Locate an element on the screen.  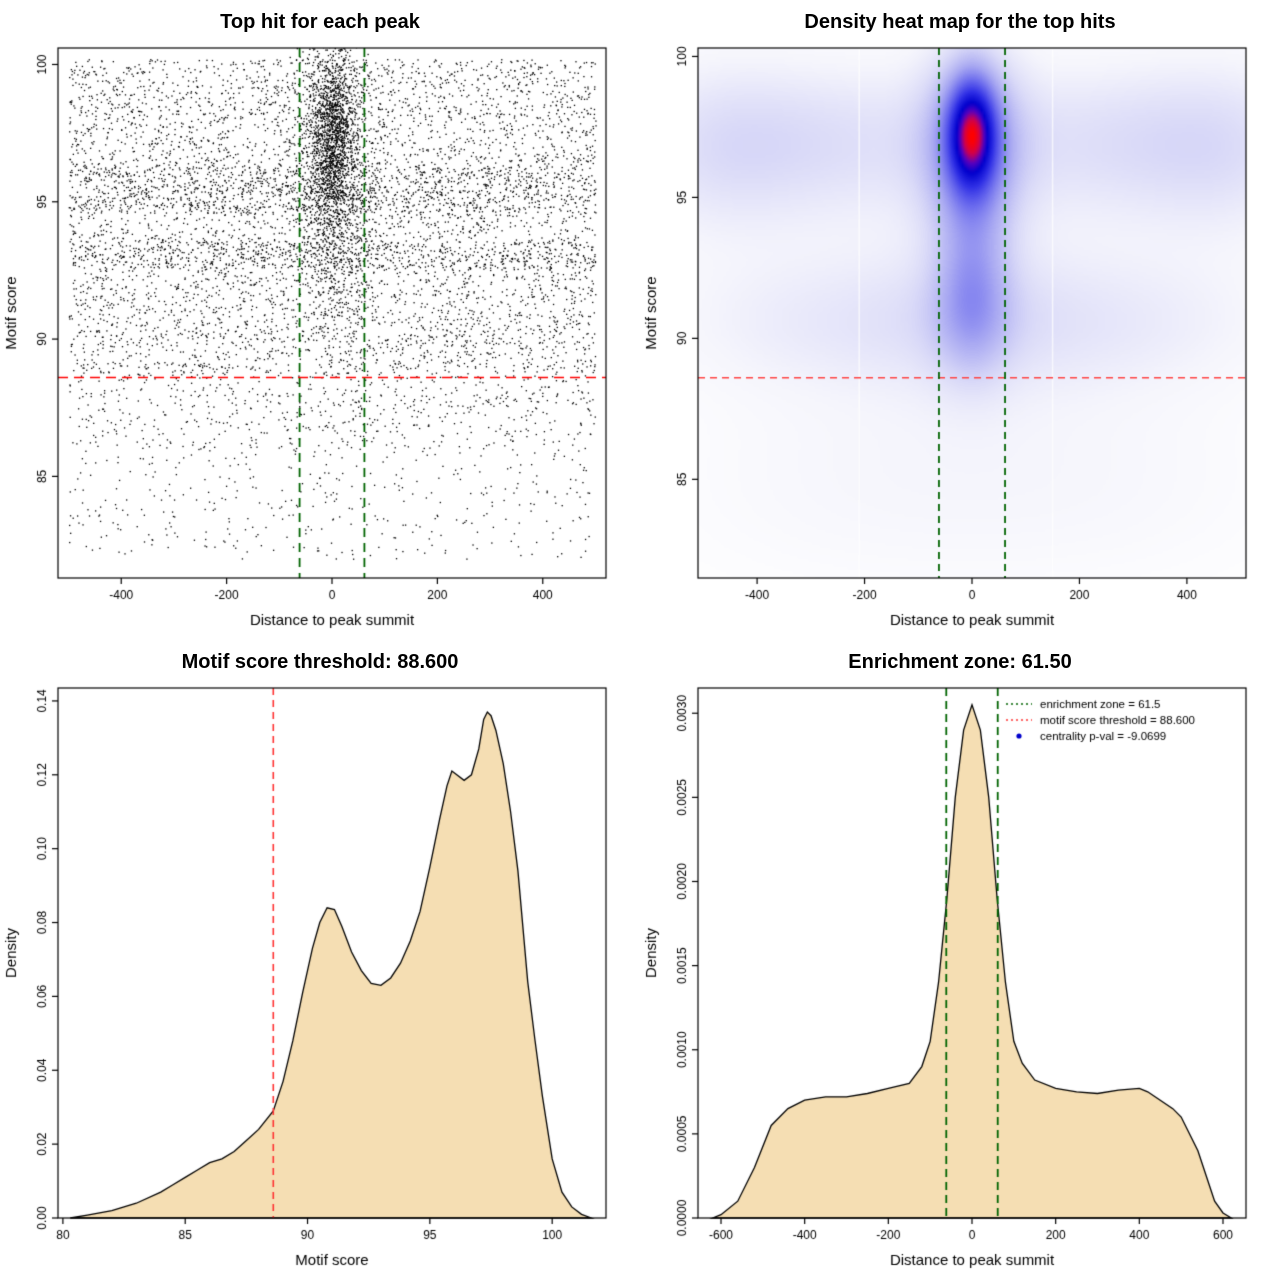
enrichment-zone-title: Enrichment zone: 61.50 is located at coordinates (960, 662).